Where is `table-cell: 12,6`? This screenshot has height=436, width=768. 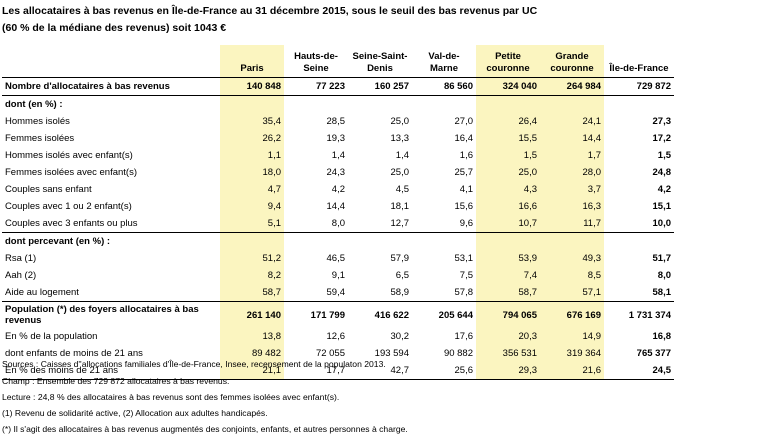 table-cell: 12,6 is located at coordinates (336, 336).